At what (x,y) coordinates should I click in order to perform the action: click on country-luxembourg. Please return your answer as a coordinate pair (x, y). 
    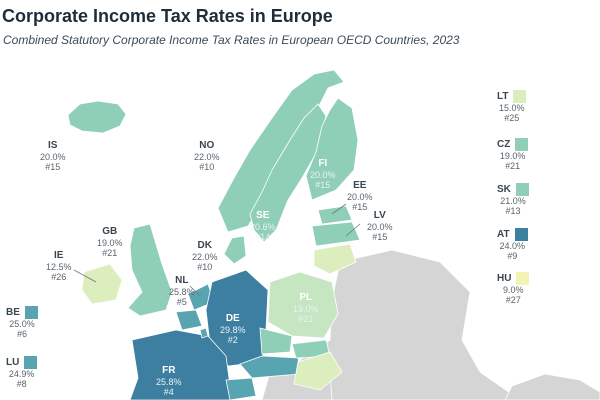
    Looking at the image, I should click on (204, 333).